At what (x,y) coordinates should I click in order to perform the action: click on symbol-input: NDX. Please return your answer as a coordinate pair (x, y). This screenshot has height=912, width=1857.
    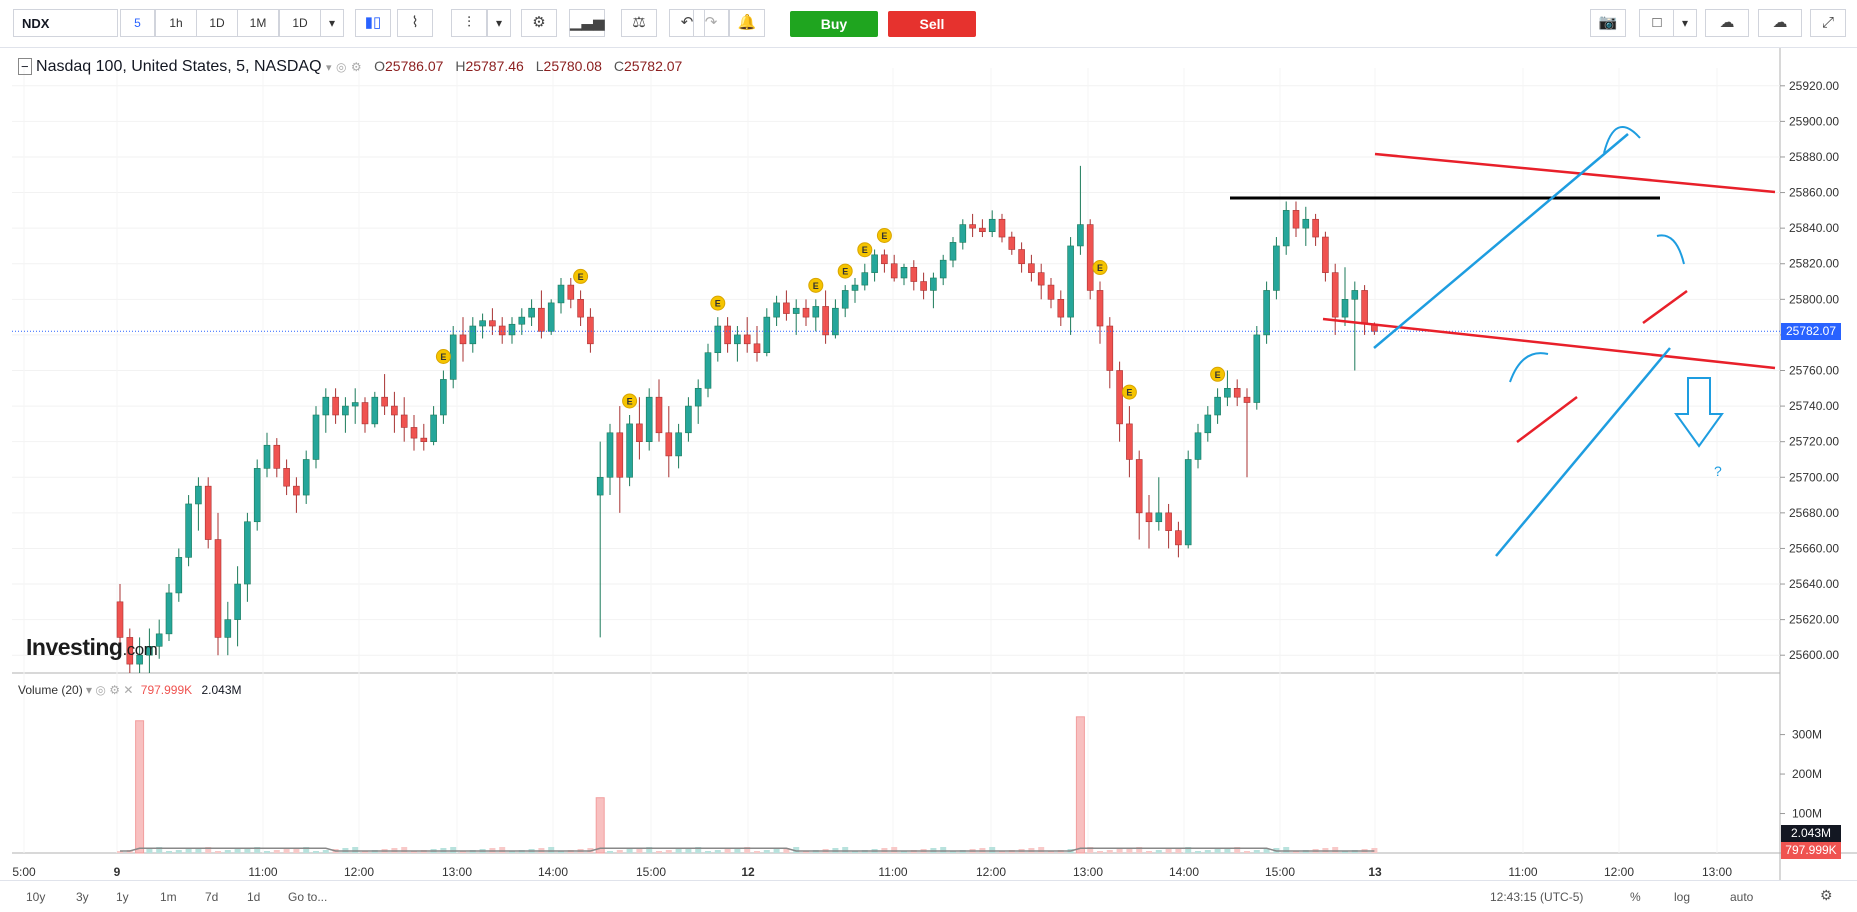
    Looking at the image, I should click on (65, 23).